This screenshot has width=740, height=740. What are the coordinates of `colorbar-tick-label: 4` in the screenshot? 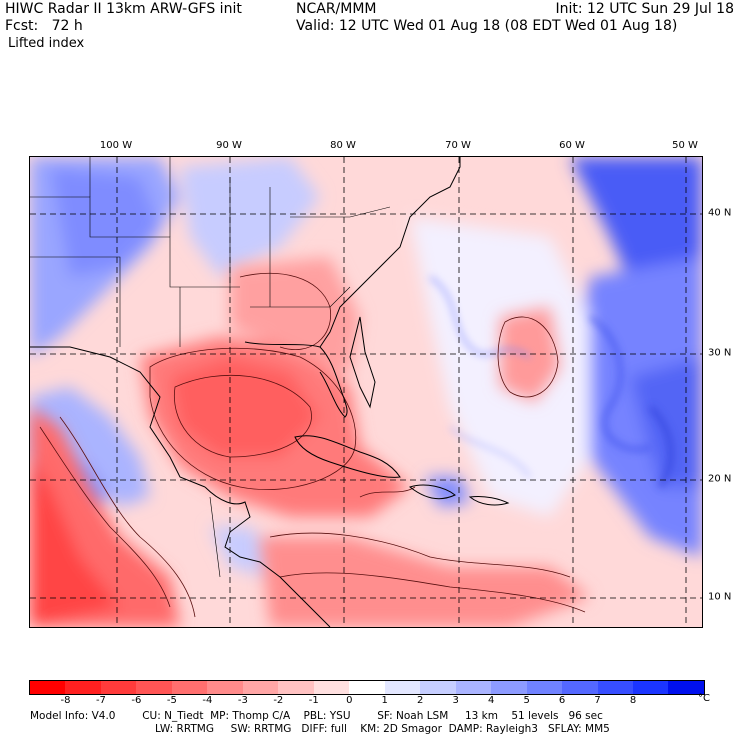 It's located at (491, 700).